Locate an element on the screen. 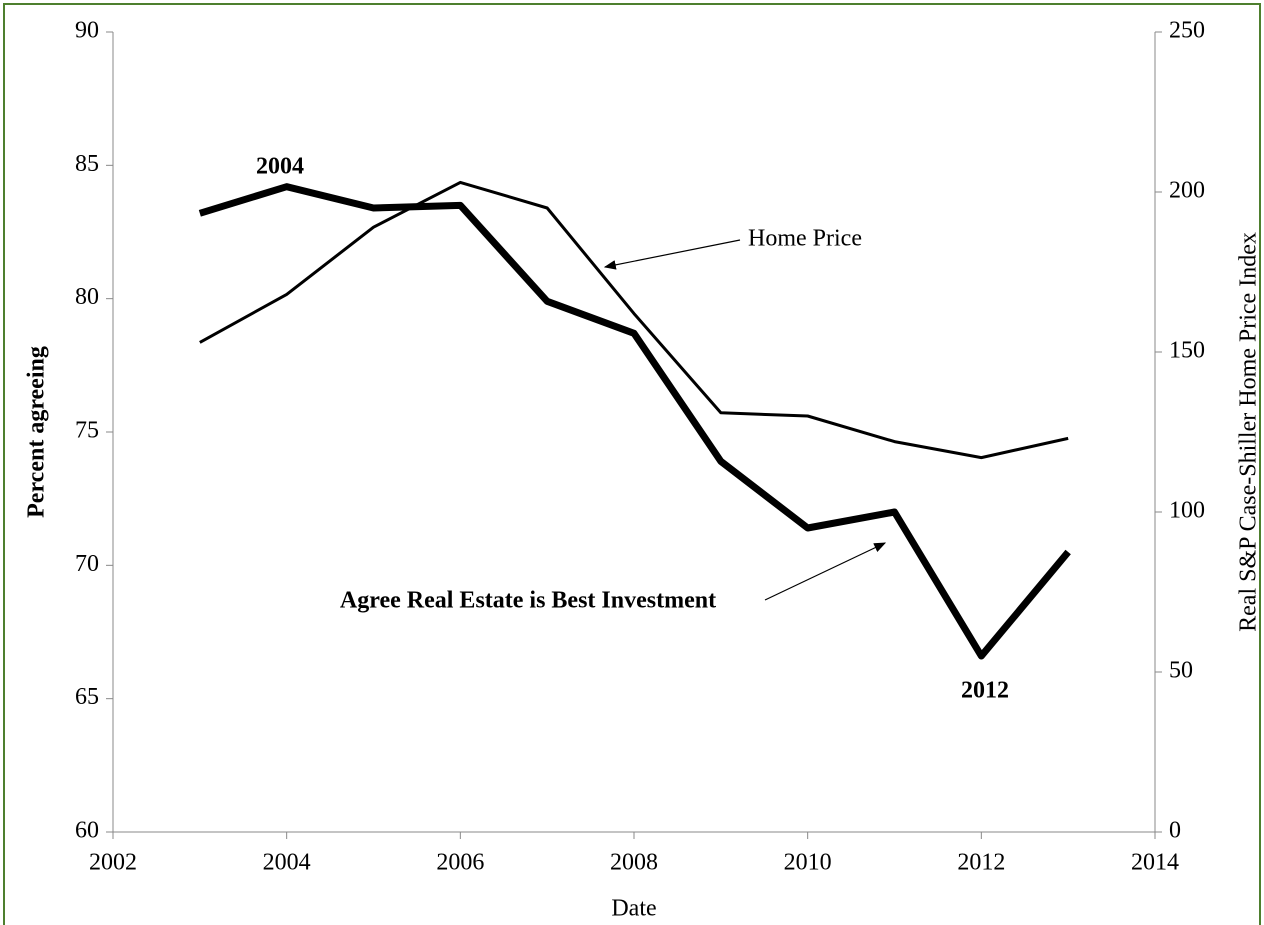 This screenshot has width=1264, height=925. y2-tick-label: 200 is located at coordinates (1187, 191).